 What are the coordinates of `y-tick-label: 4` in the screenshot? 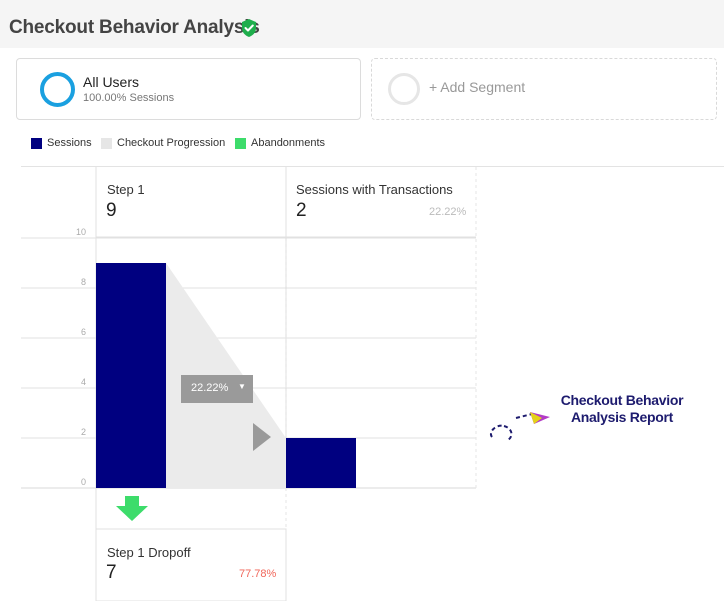 It's located at (83, 382).